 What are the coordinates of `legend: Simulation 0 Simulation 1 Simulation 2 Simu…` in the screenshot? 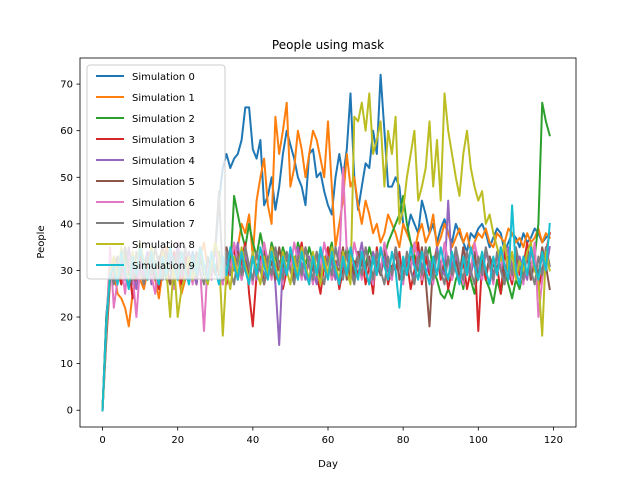 It's located at (156, 172).